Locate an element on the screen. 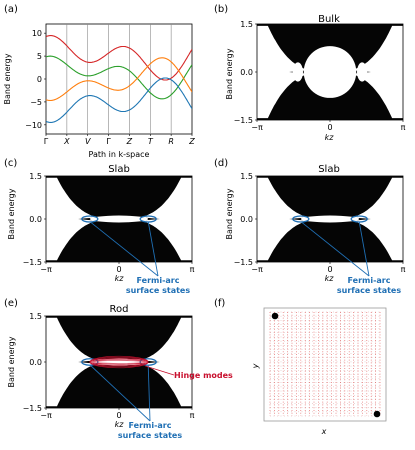 The height and width of the screenshot is (450, 415). panel-e-label: (e) is located at coordinates (11, 303).